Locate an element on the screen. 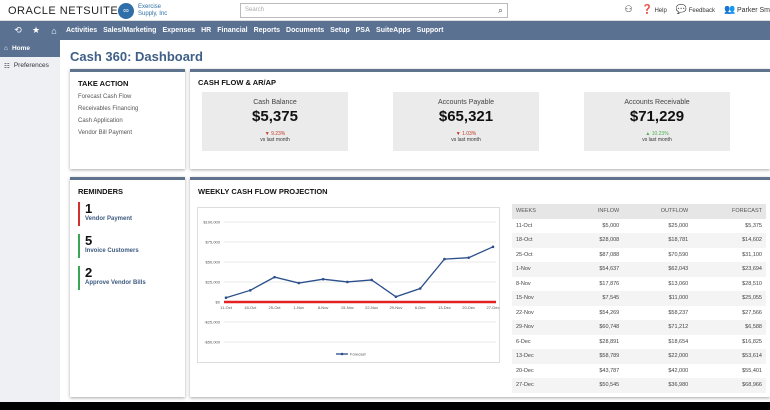  table-cell: $58,237 is located at coordinates (678, 312).